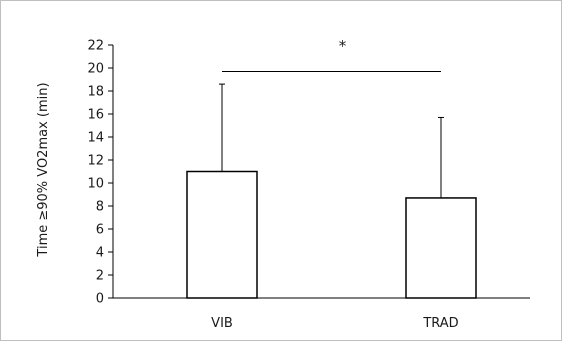 This screenshot has height=341, width=562. Describe the element at coordinates (95, 46) in the screenshot. I see `y-tick-label: 22` at that location.